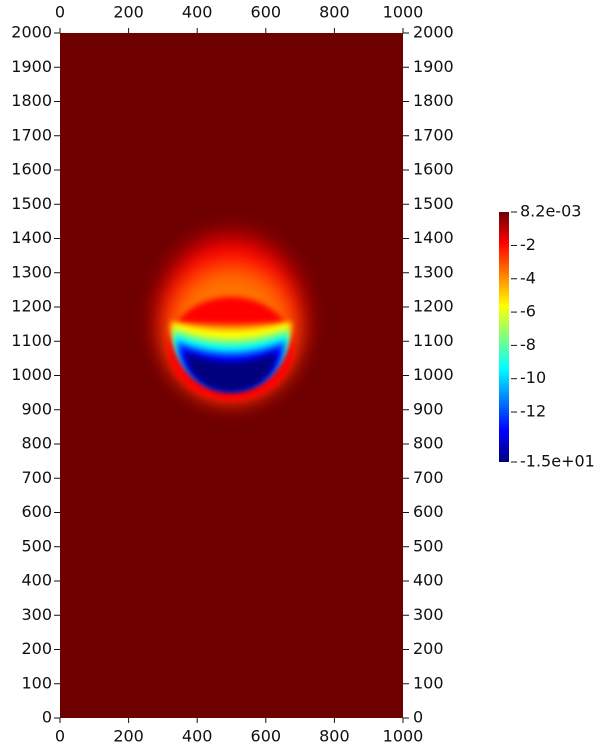 Image resolution: width=602 pixels, height=749 pixels. I want to click on bubble-core, so click(231, 372).